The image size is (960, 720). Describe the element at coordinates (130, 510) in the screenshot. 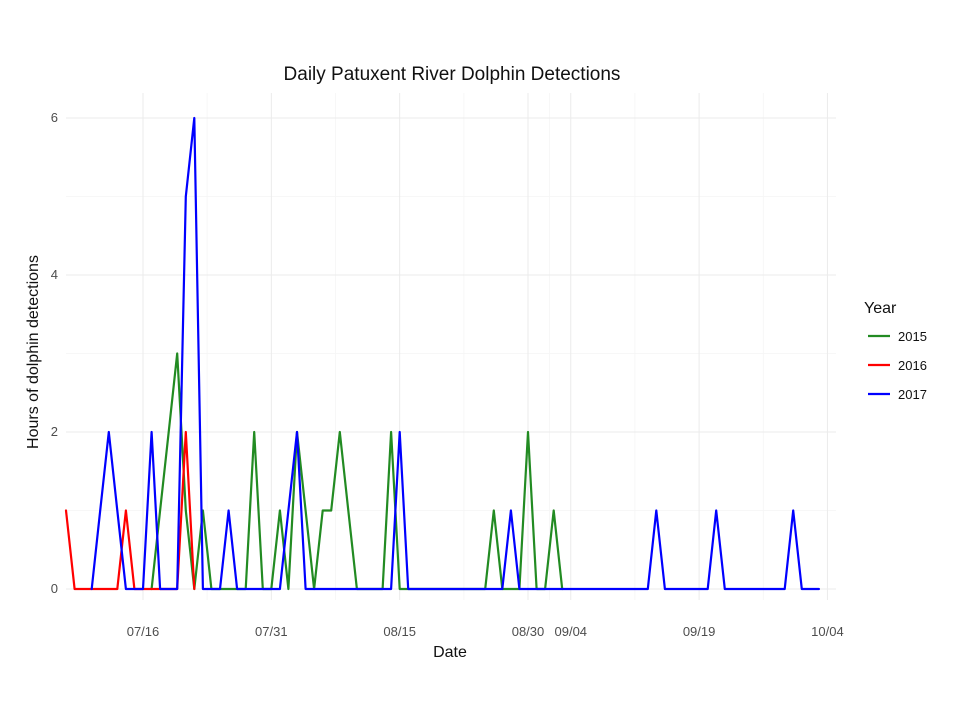

I see `series-line-2016` at that location.